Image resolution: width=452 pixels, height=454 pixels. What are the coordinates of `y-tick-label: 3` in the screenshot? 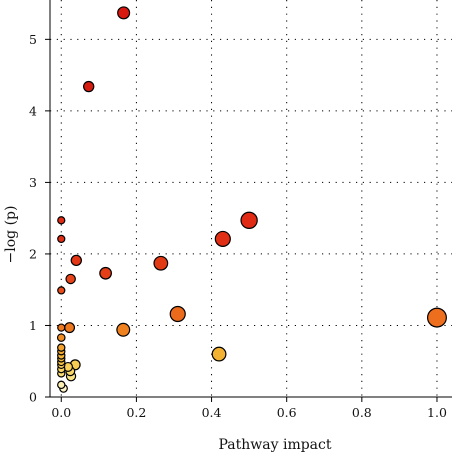 It's located at (33, 182).